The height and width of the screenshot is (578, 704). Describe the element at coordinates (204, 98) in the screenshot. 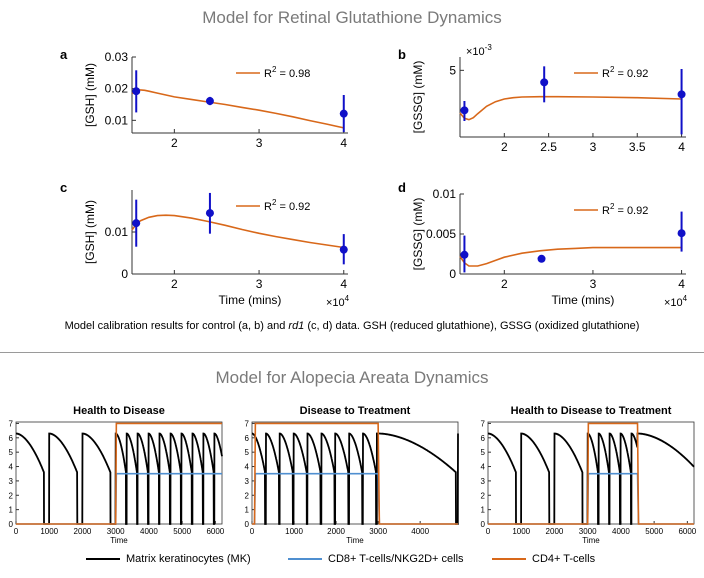

I see `chart-panel-a: 2 3 4 0.01 0.02 0.03 a [GSH] (mM) R2 = 0.98` at that location.